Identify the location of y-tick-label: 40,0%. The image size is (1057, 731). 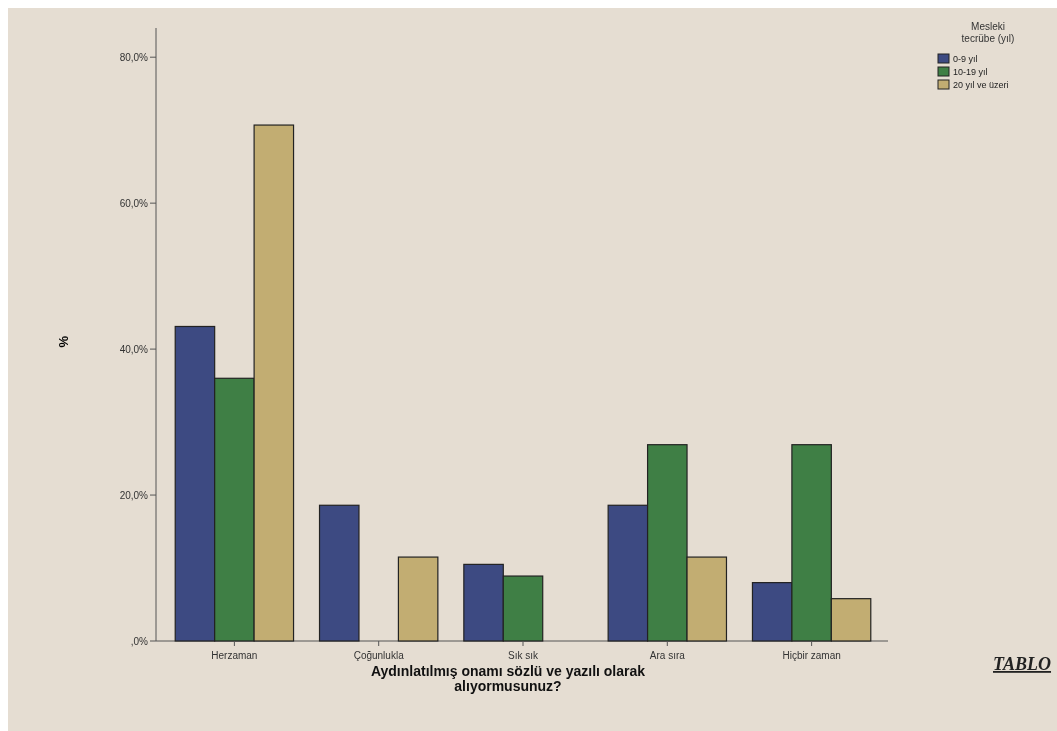
(134, 349).